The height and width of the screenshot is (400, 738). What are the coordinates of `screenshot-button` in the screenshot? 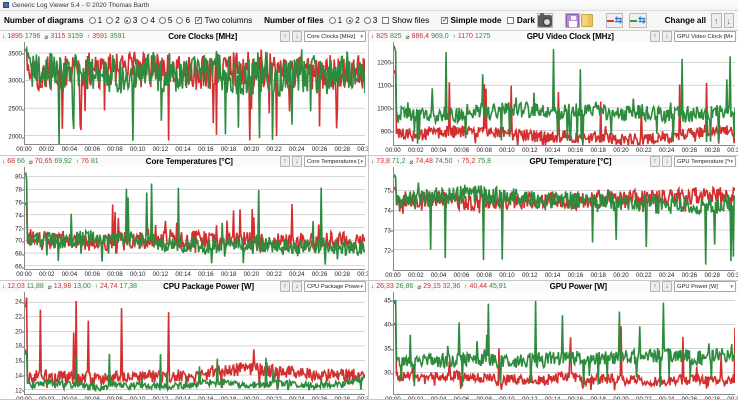 It's located at (545, 20).